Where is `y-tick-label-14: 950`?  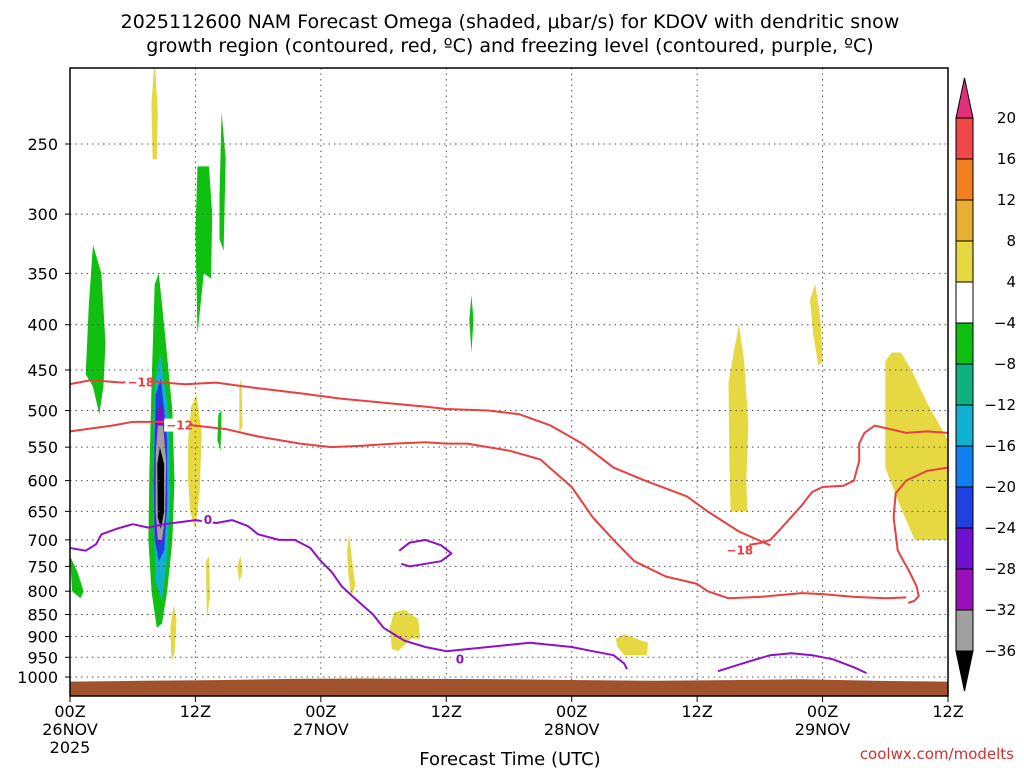
y-tick-label-14: 950 is located at coordinates (42, 657).